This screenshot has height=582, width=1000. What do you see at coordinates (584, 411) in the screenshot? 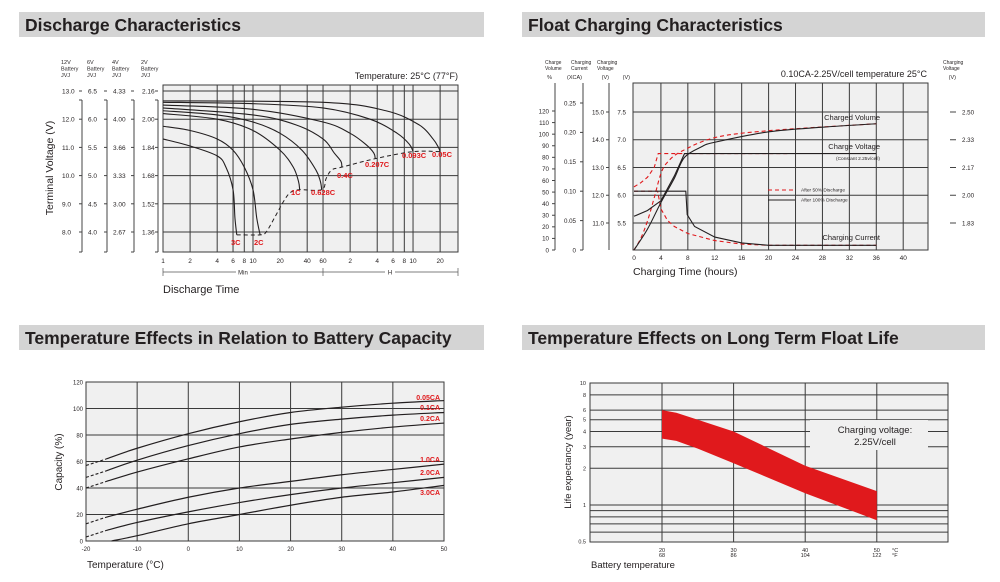
I see `life-y-tick-label: 6` at bounding box center [584, 411].